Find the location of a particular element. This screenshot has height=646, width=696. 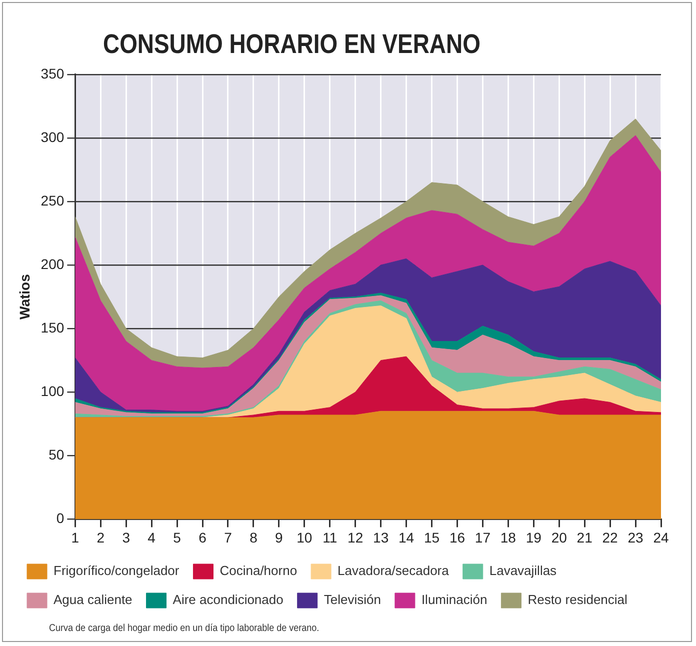

x-tick-label: 16 is located at coordinates (457, 537).